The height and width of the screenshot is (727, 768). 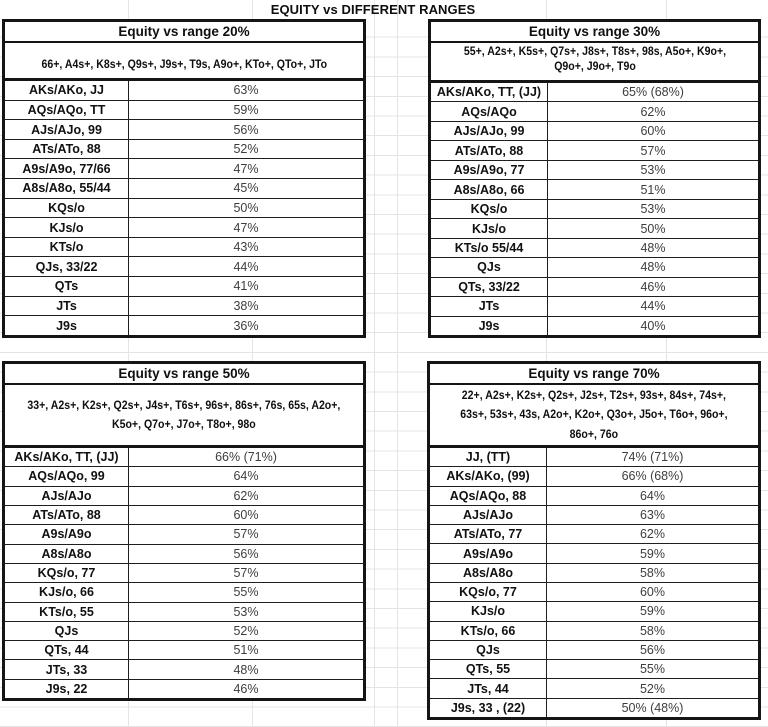 I want to click on hand-cell: QTs, 44, so click(x=67, y=650).